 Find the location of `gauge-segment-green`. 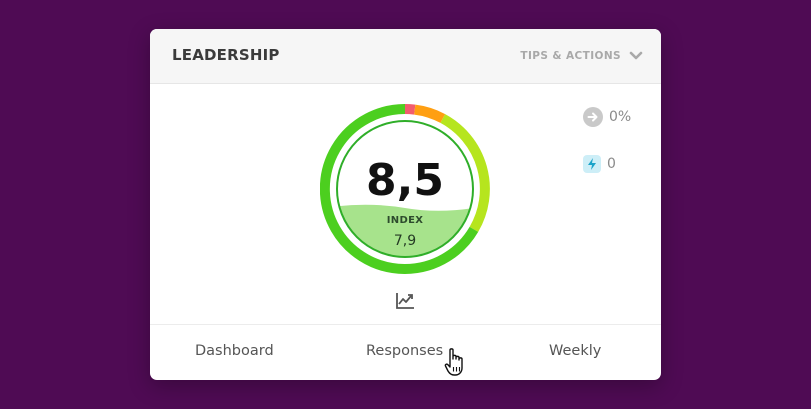

gauge-segment-green is located at coordinates (399, 189).